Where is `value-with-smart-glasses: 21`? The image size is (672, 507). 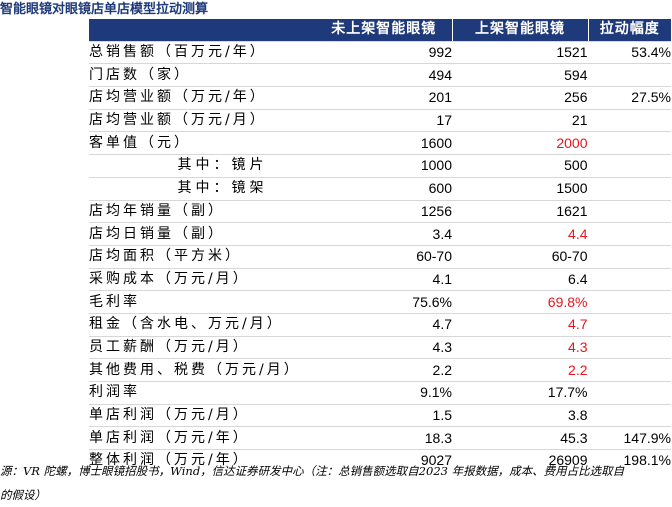 value-with-smart-glasses: 21 is located at coordinates (520, 121).